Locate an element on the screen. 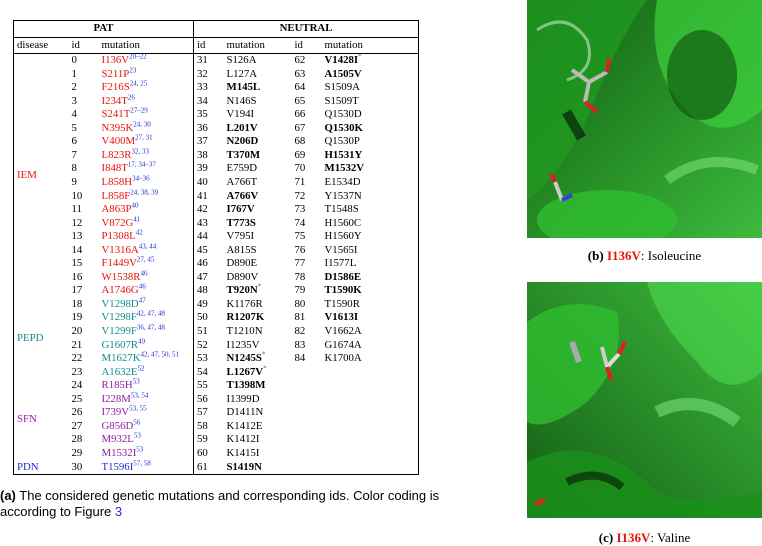 The image size is (762, 546). disease-cell: PDN is located at coordinates (41, 468).